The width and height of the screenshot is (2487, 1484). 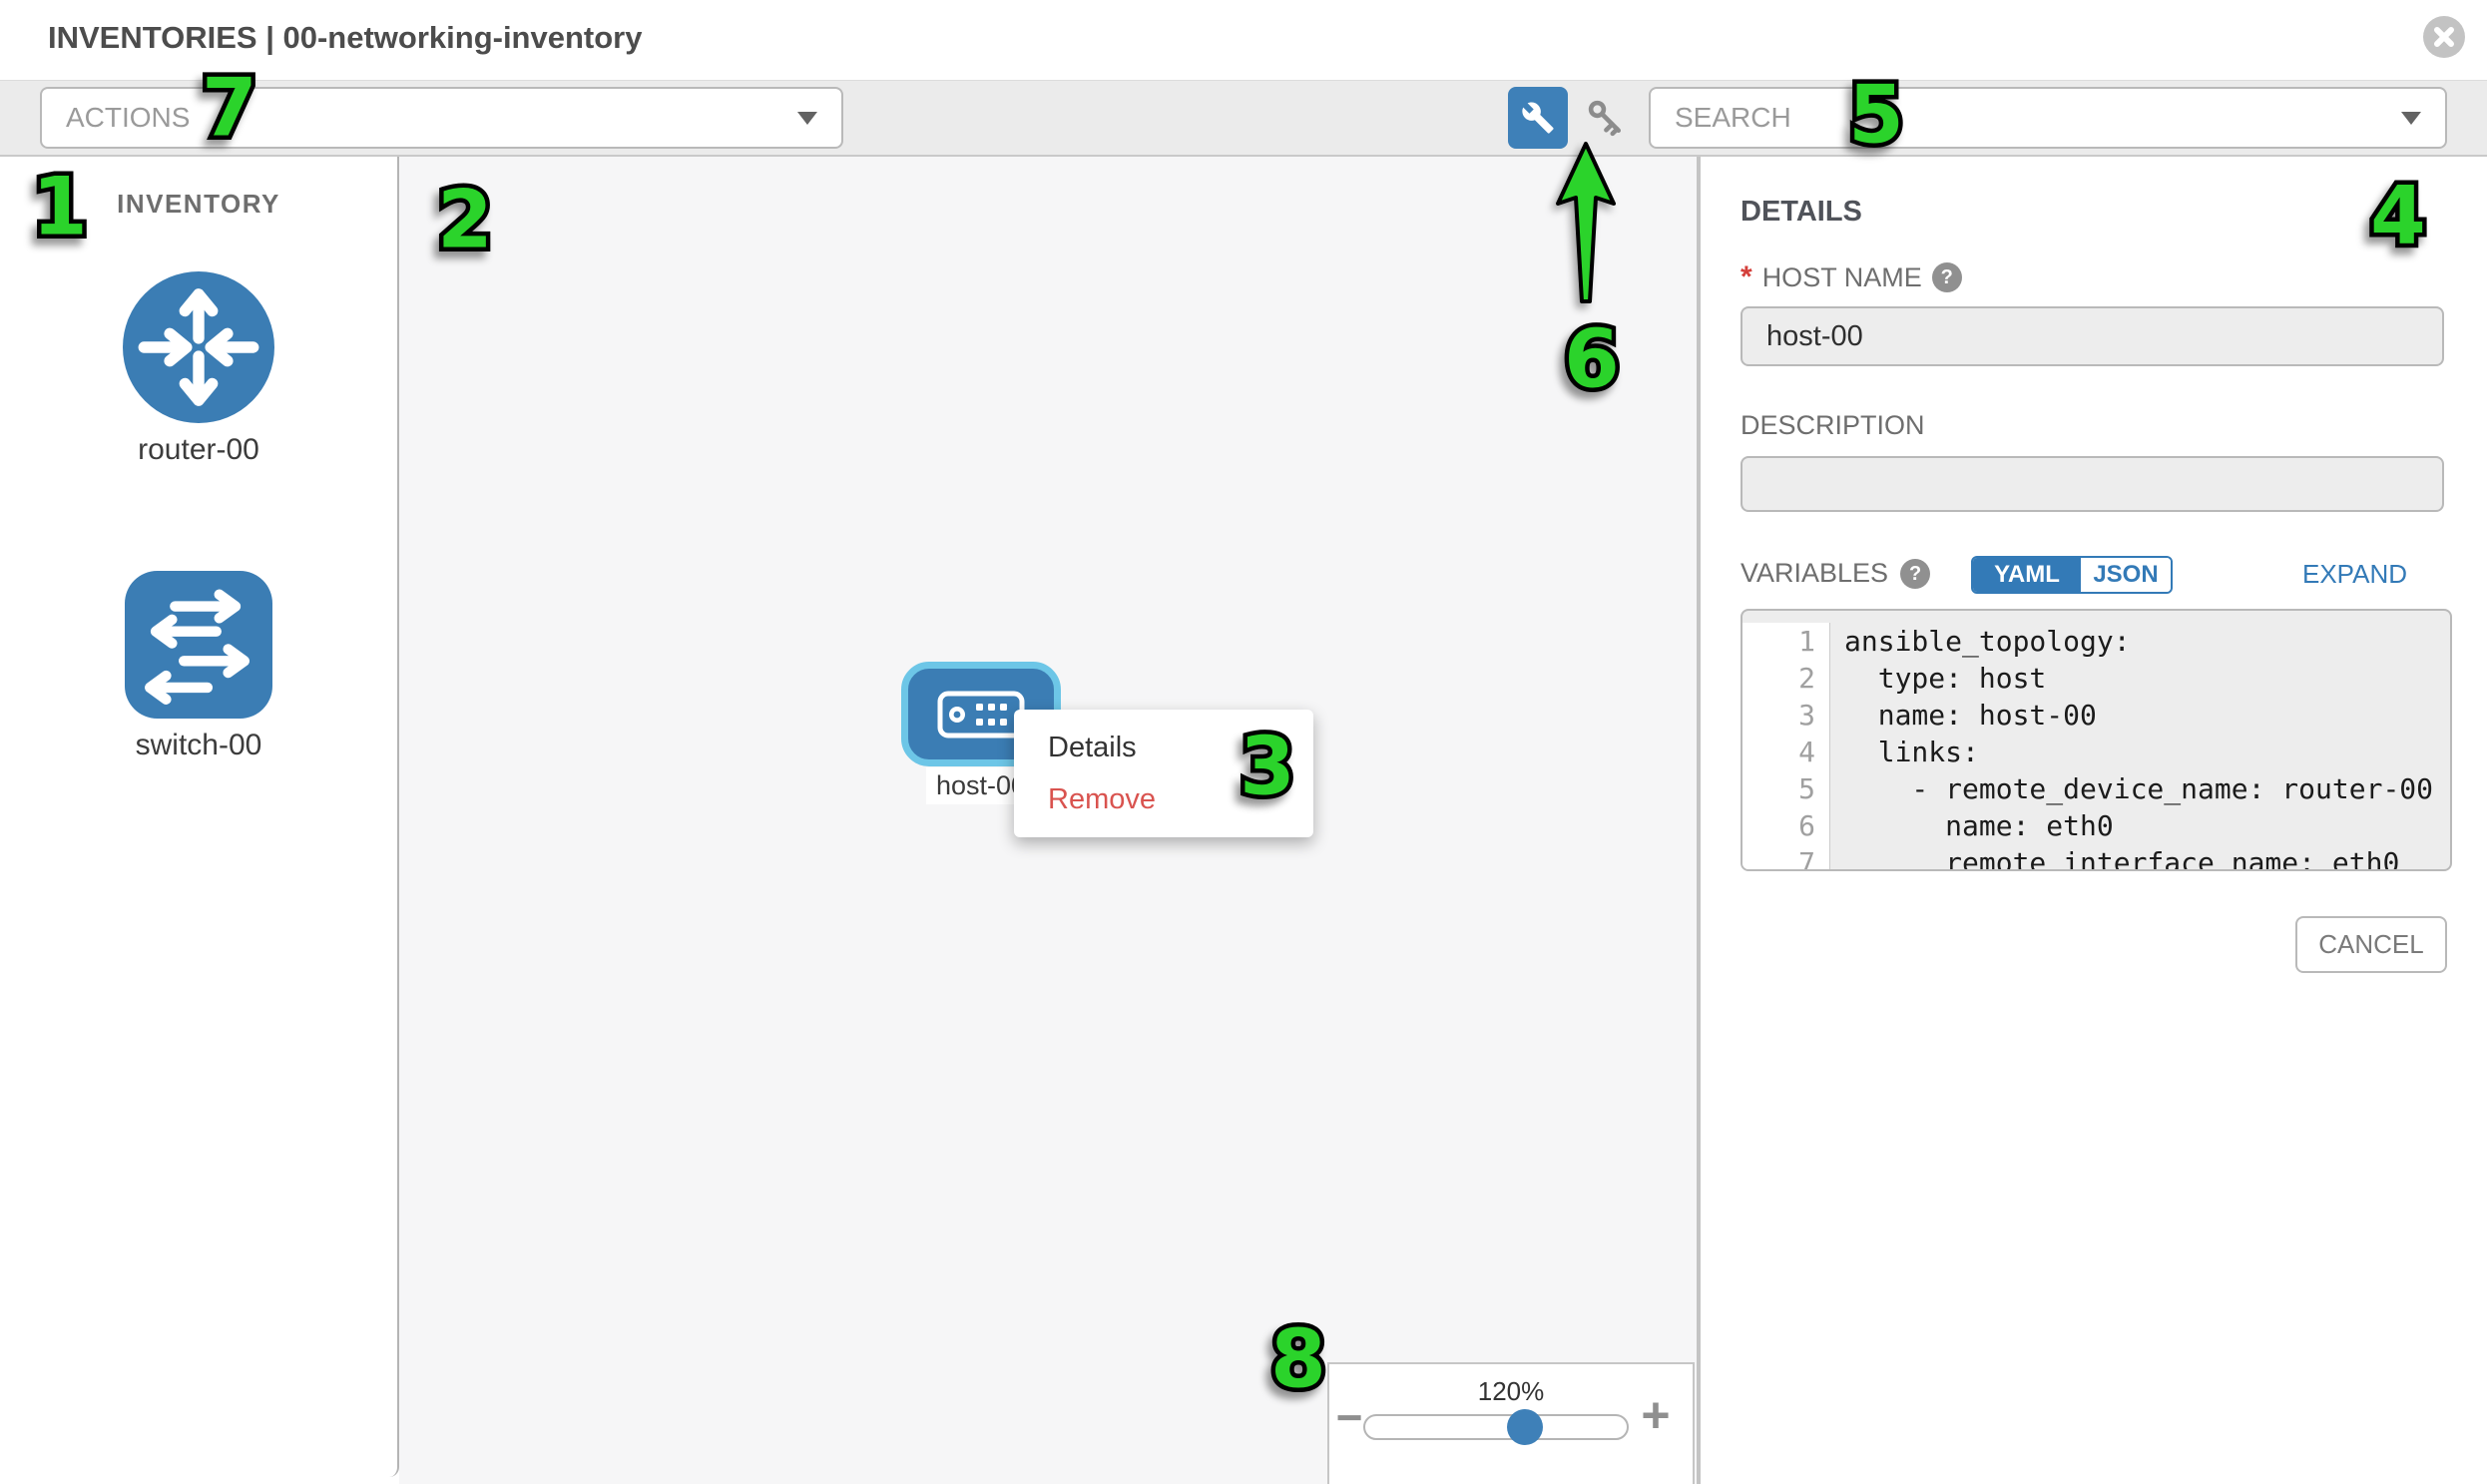 What do you see at coordinates (2096, 678) in the screenshot?
I see `code-line: 2 type: host` at bounding box center [2096, 678].